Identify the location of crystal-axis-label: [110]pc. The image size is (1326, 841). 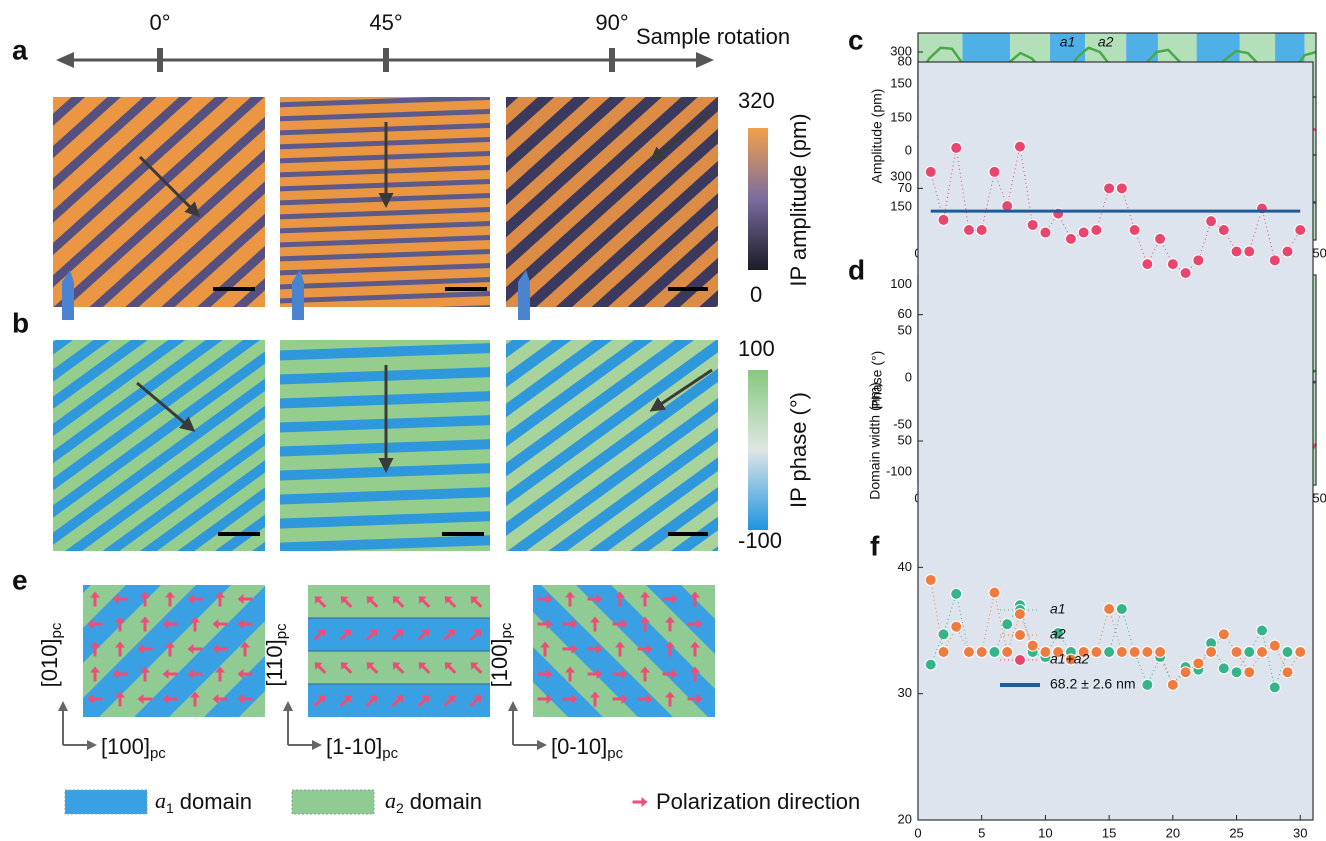
(276, 655).